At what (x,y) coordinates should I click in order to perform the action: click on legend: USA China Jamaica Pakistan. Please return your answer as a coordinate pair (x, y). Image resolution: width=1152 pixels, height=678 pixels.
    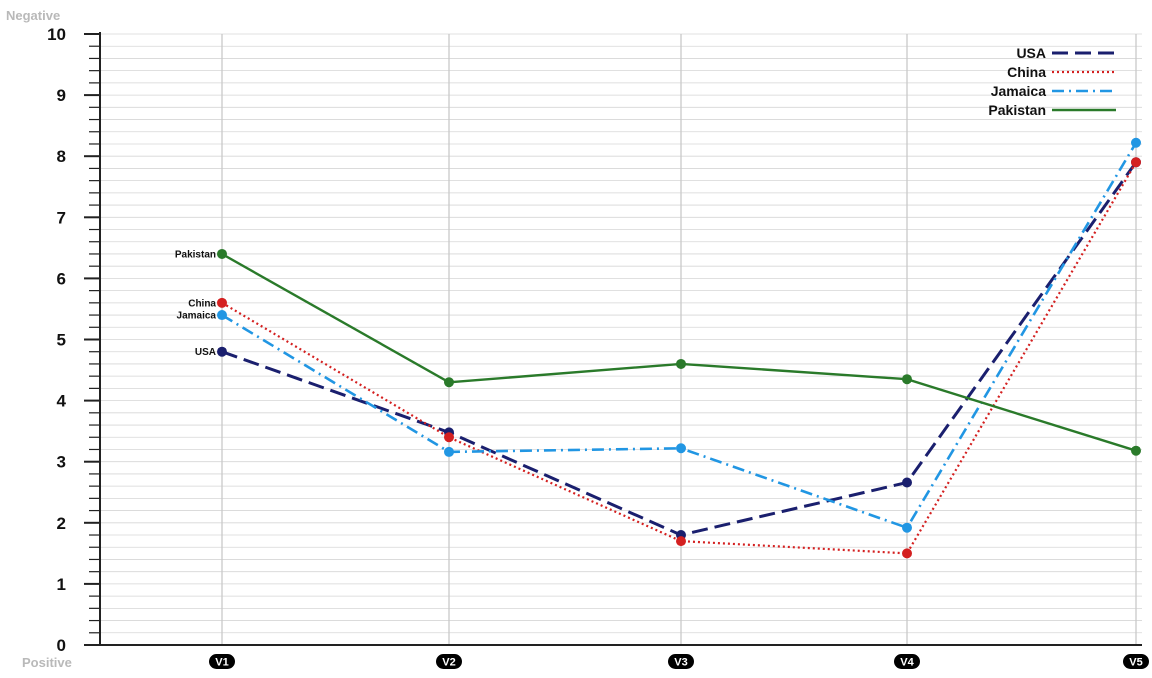
    Looking at the image, I should click on (1052, 81).